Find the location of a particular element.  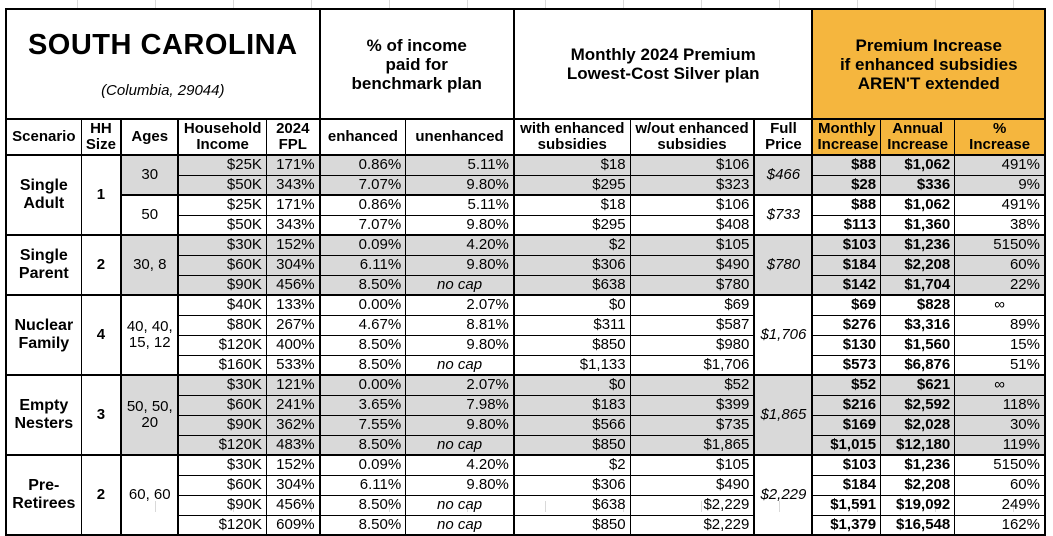

ages-cell: 30, 8 is located at coordinates (150, 265).